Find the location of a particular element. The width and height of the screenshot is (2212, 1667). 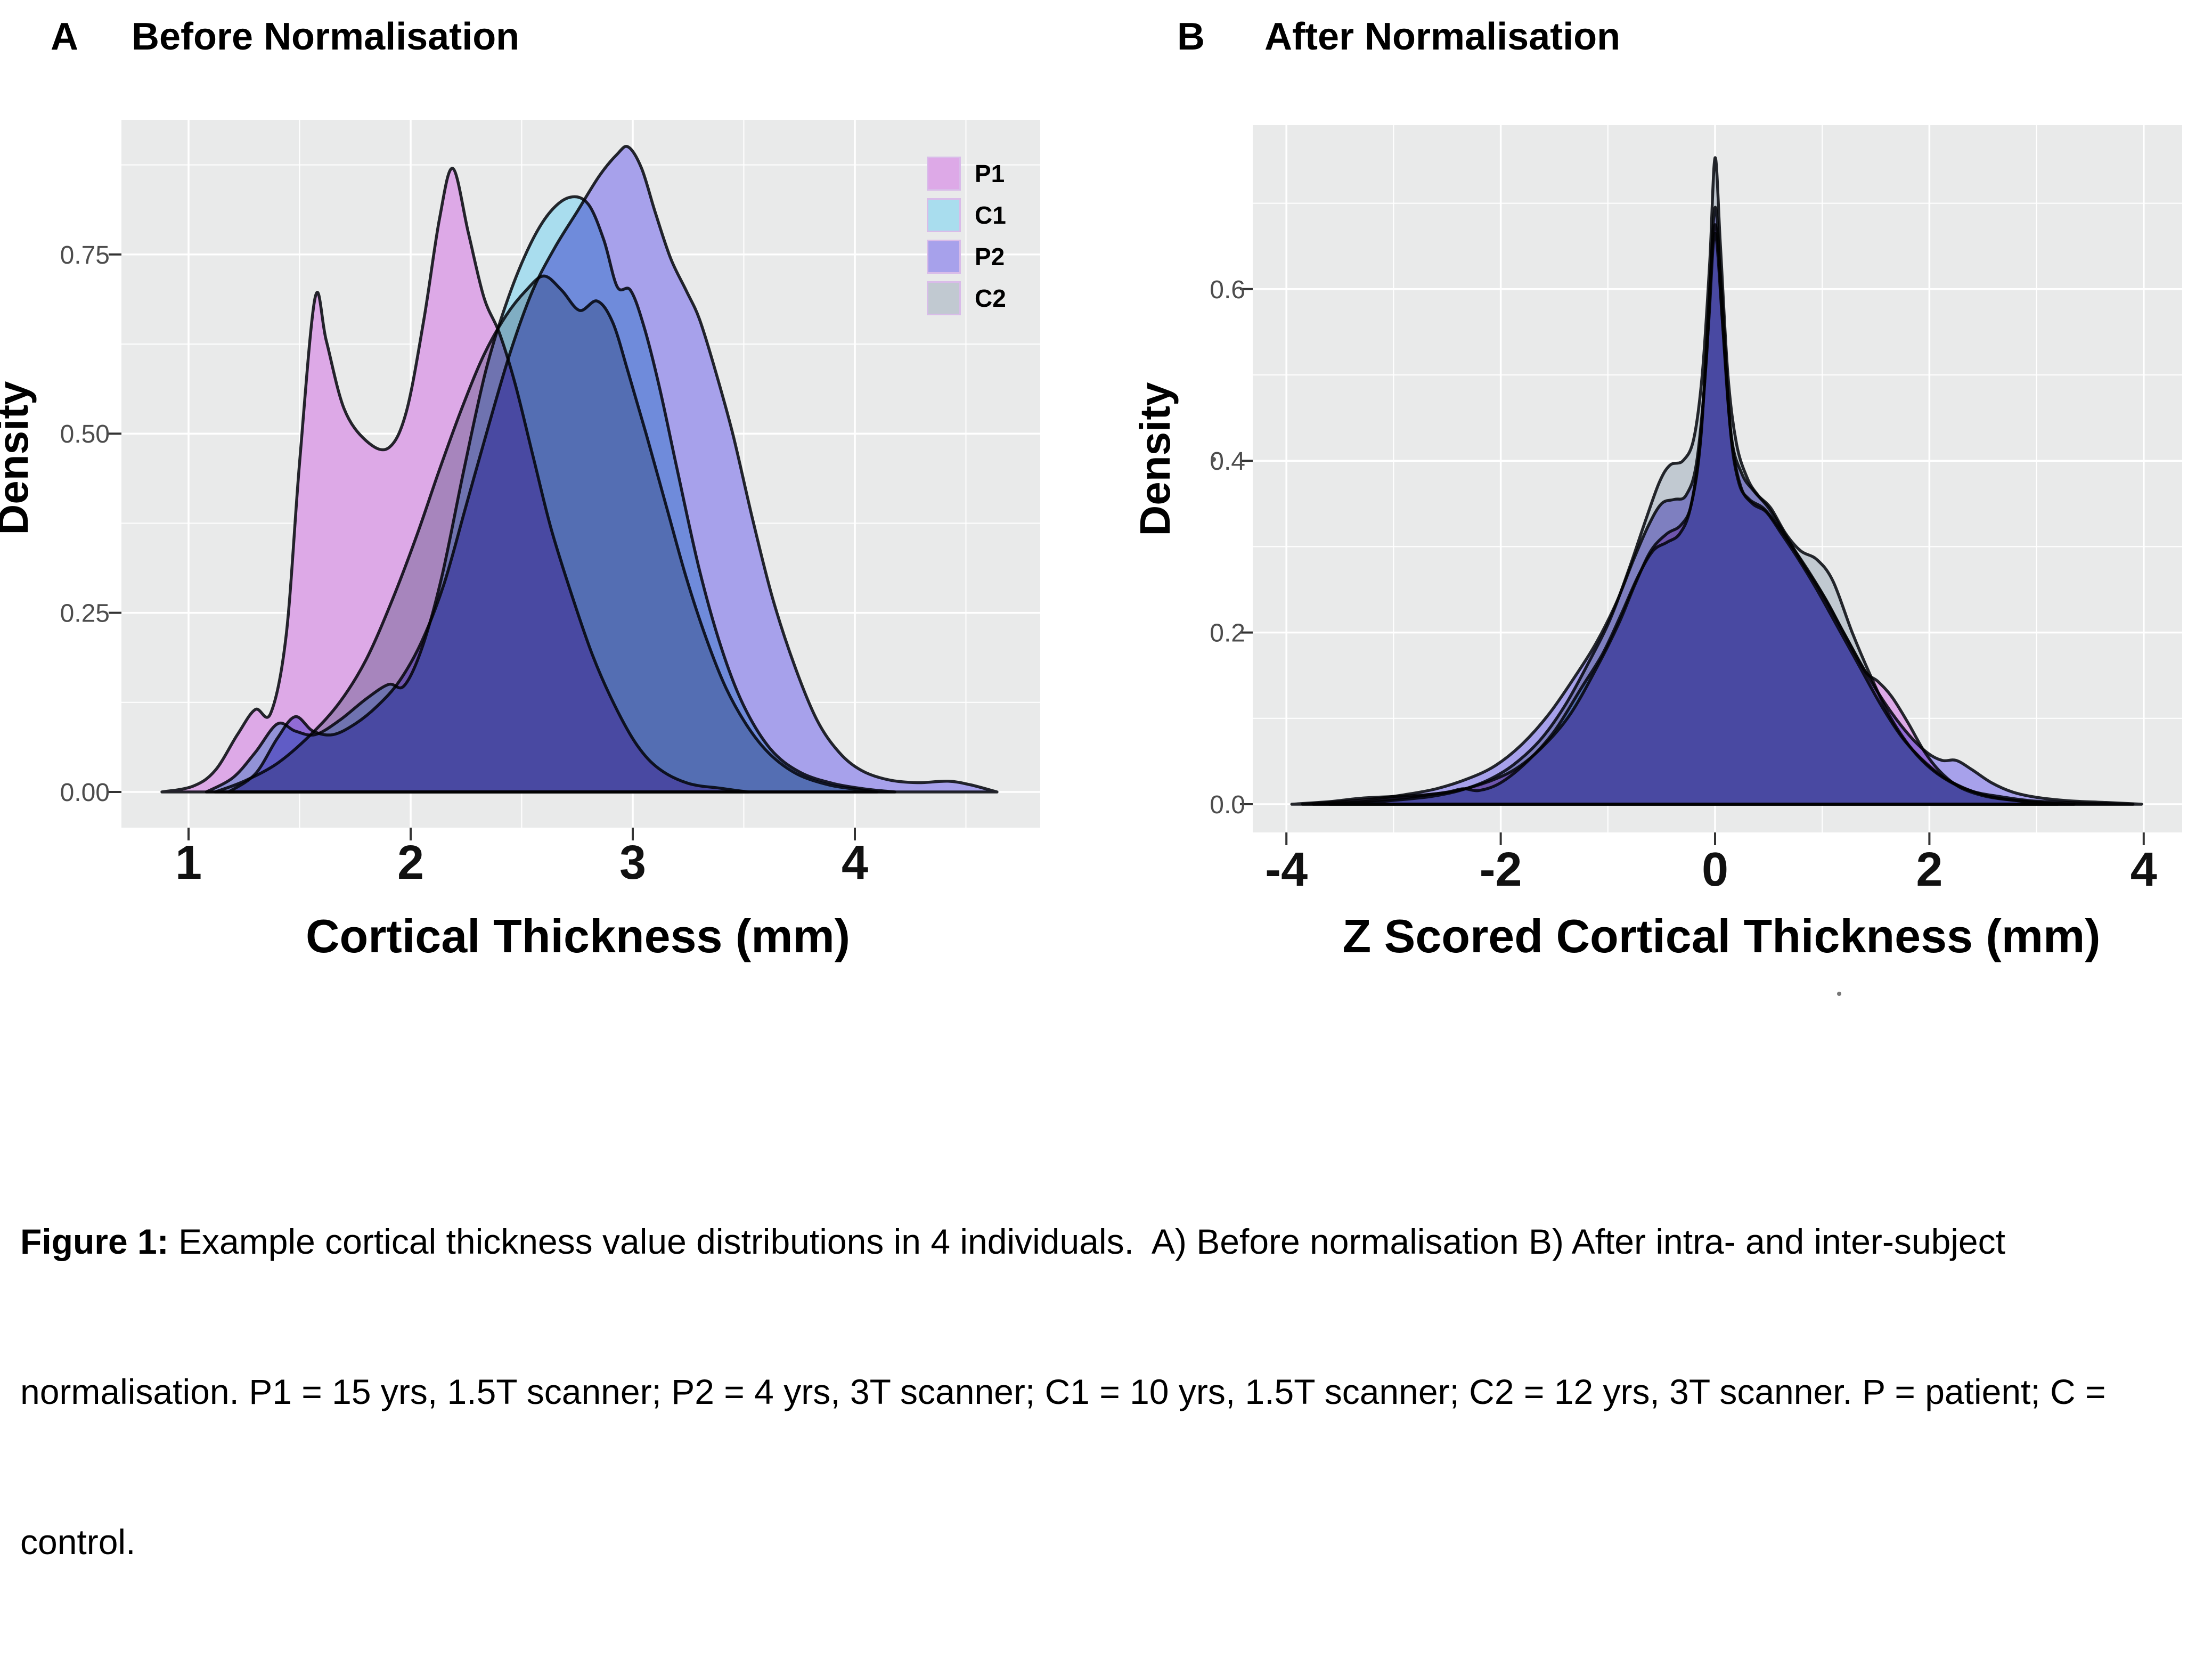

x-tick-label-A: 1 is located at coordinates (188, 862).